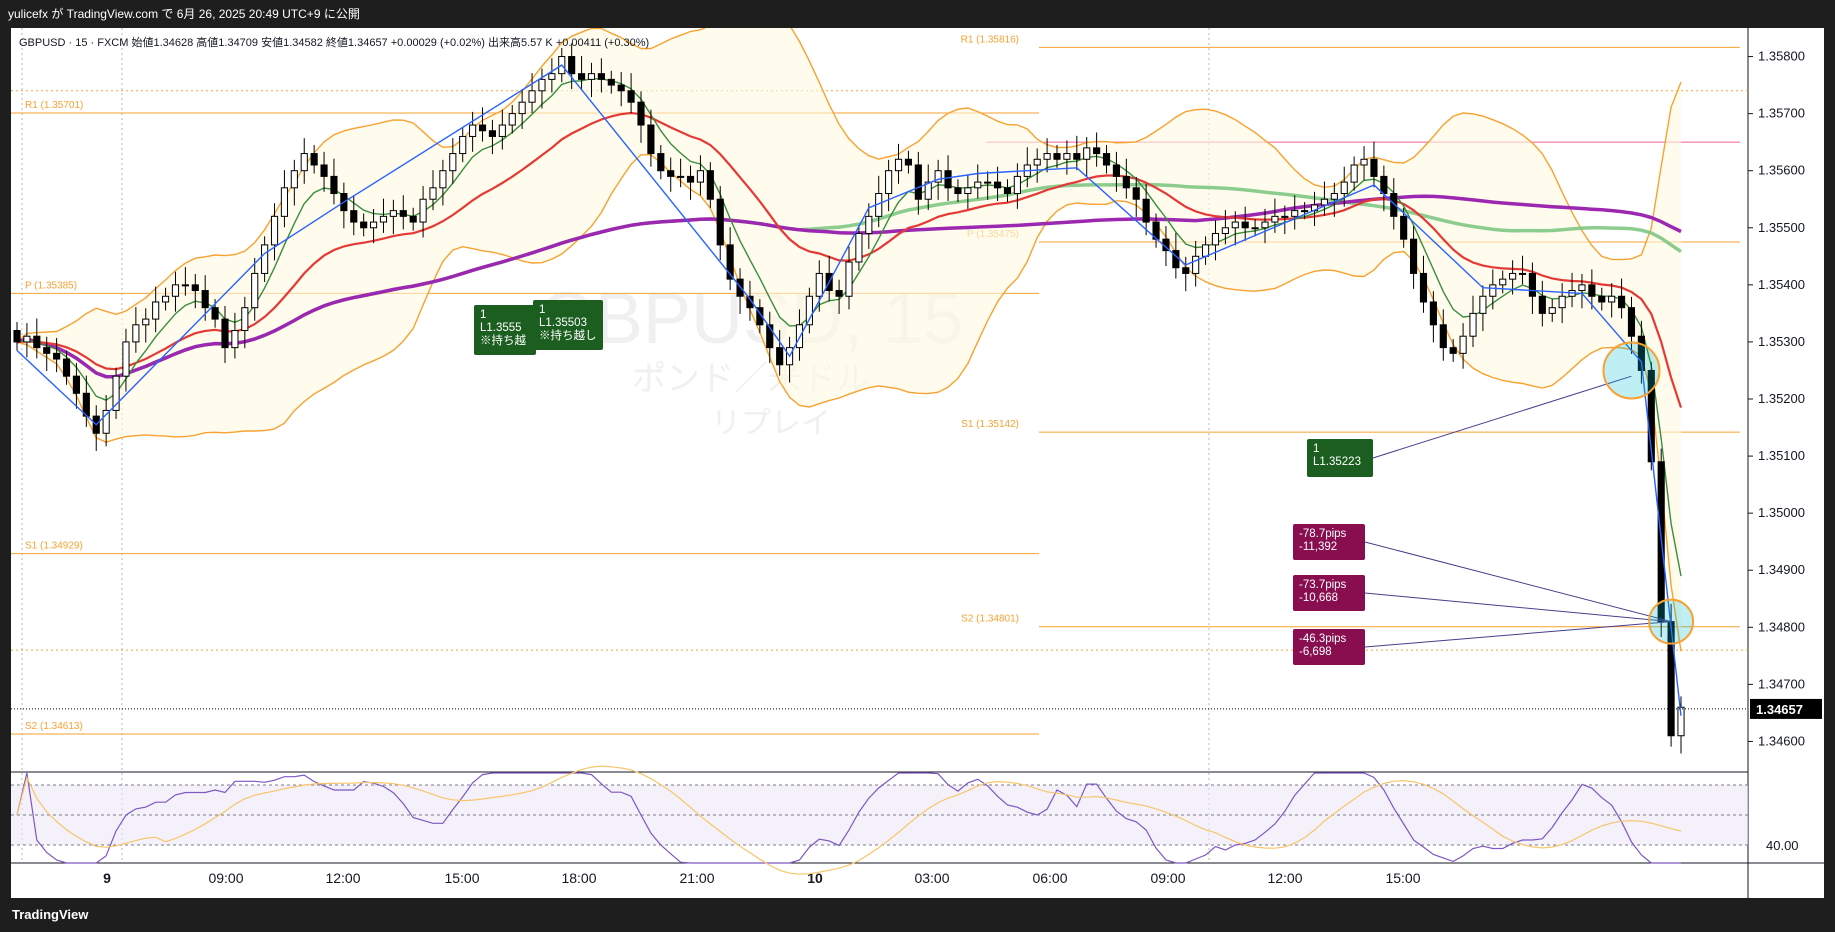 Image resolution: width=1835 pixels, height=932 pixels. What do you see at coordinates (54, 726) in the screenshot?
I see `pivot-label: S2 (1.34613)` at bounding box center [54, 726].